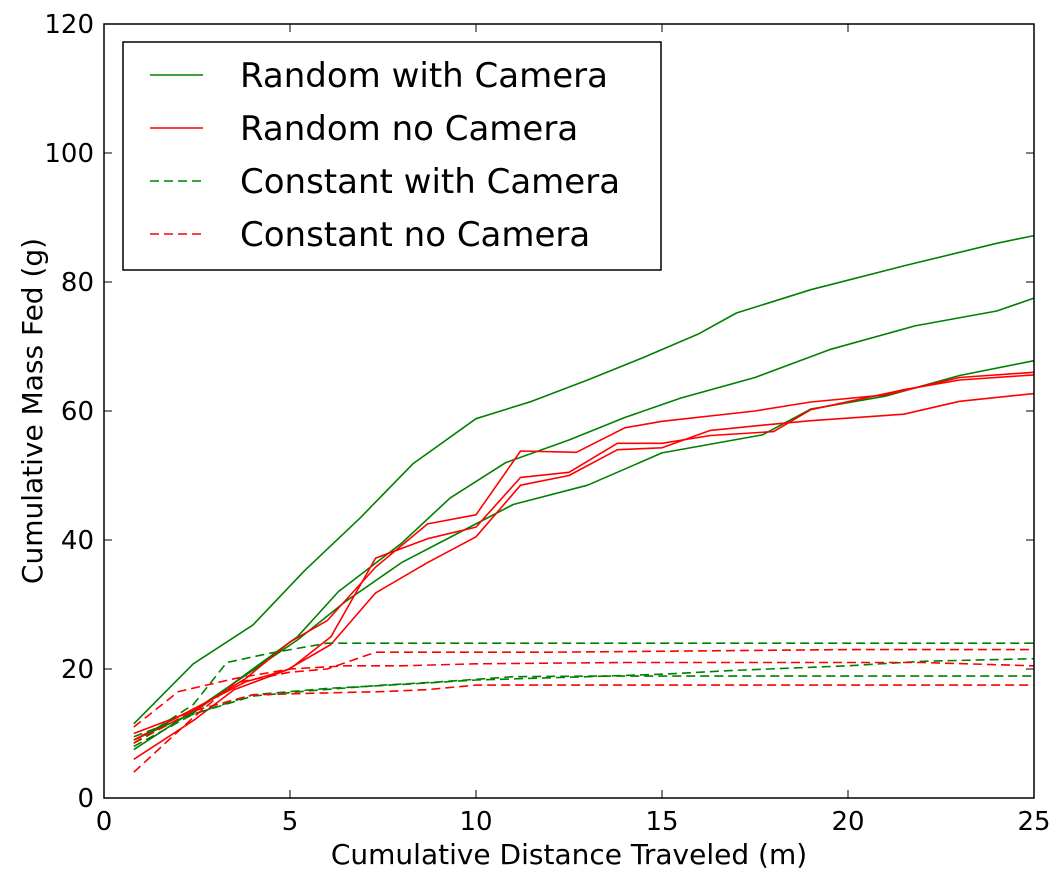 The height and width of the screenshot is (879, 1061). I want to click on x-tick-label: 0, so click(104, 822).